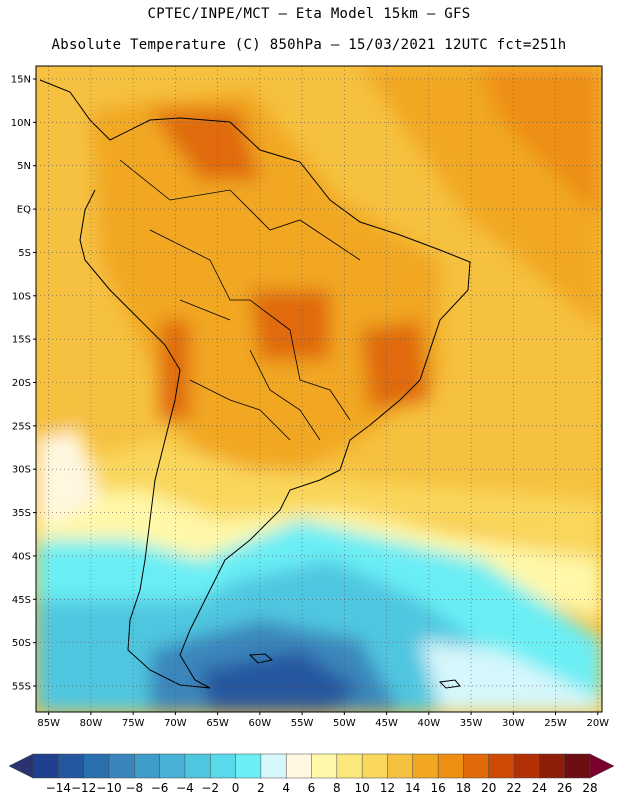  I want to click on colorbar-label: 28, so click(589, 788).